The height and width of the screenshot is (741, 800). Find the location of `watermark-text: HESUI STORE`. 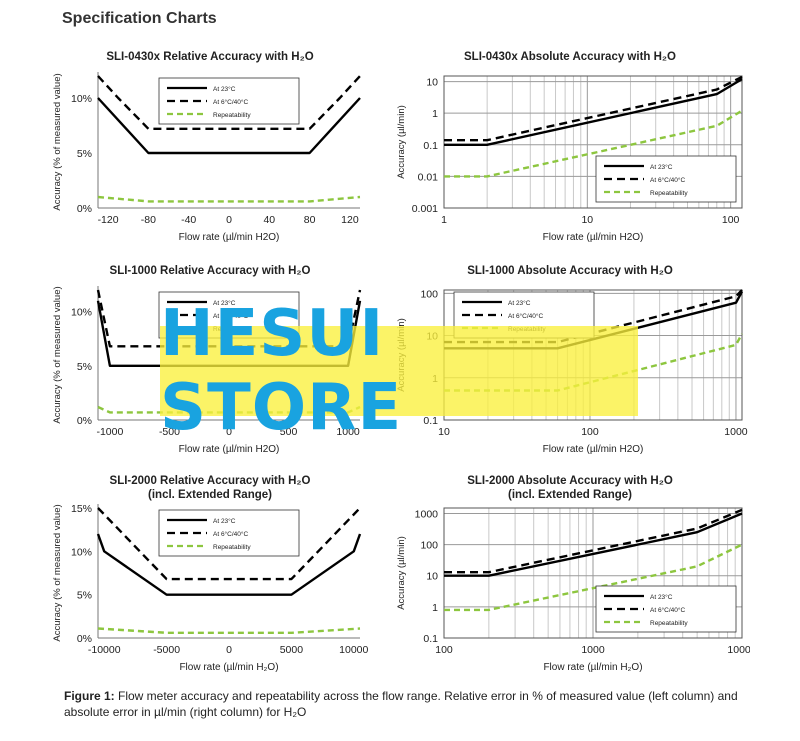

watermark-text: HESUI STORE is located at coordinates (281, 371).